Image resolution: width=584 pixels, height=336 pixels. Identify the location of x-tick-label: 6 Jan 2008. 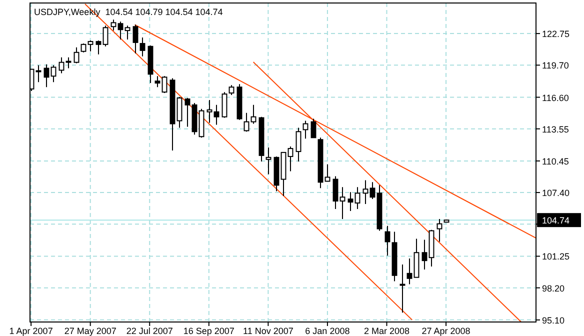
(327, 331).